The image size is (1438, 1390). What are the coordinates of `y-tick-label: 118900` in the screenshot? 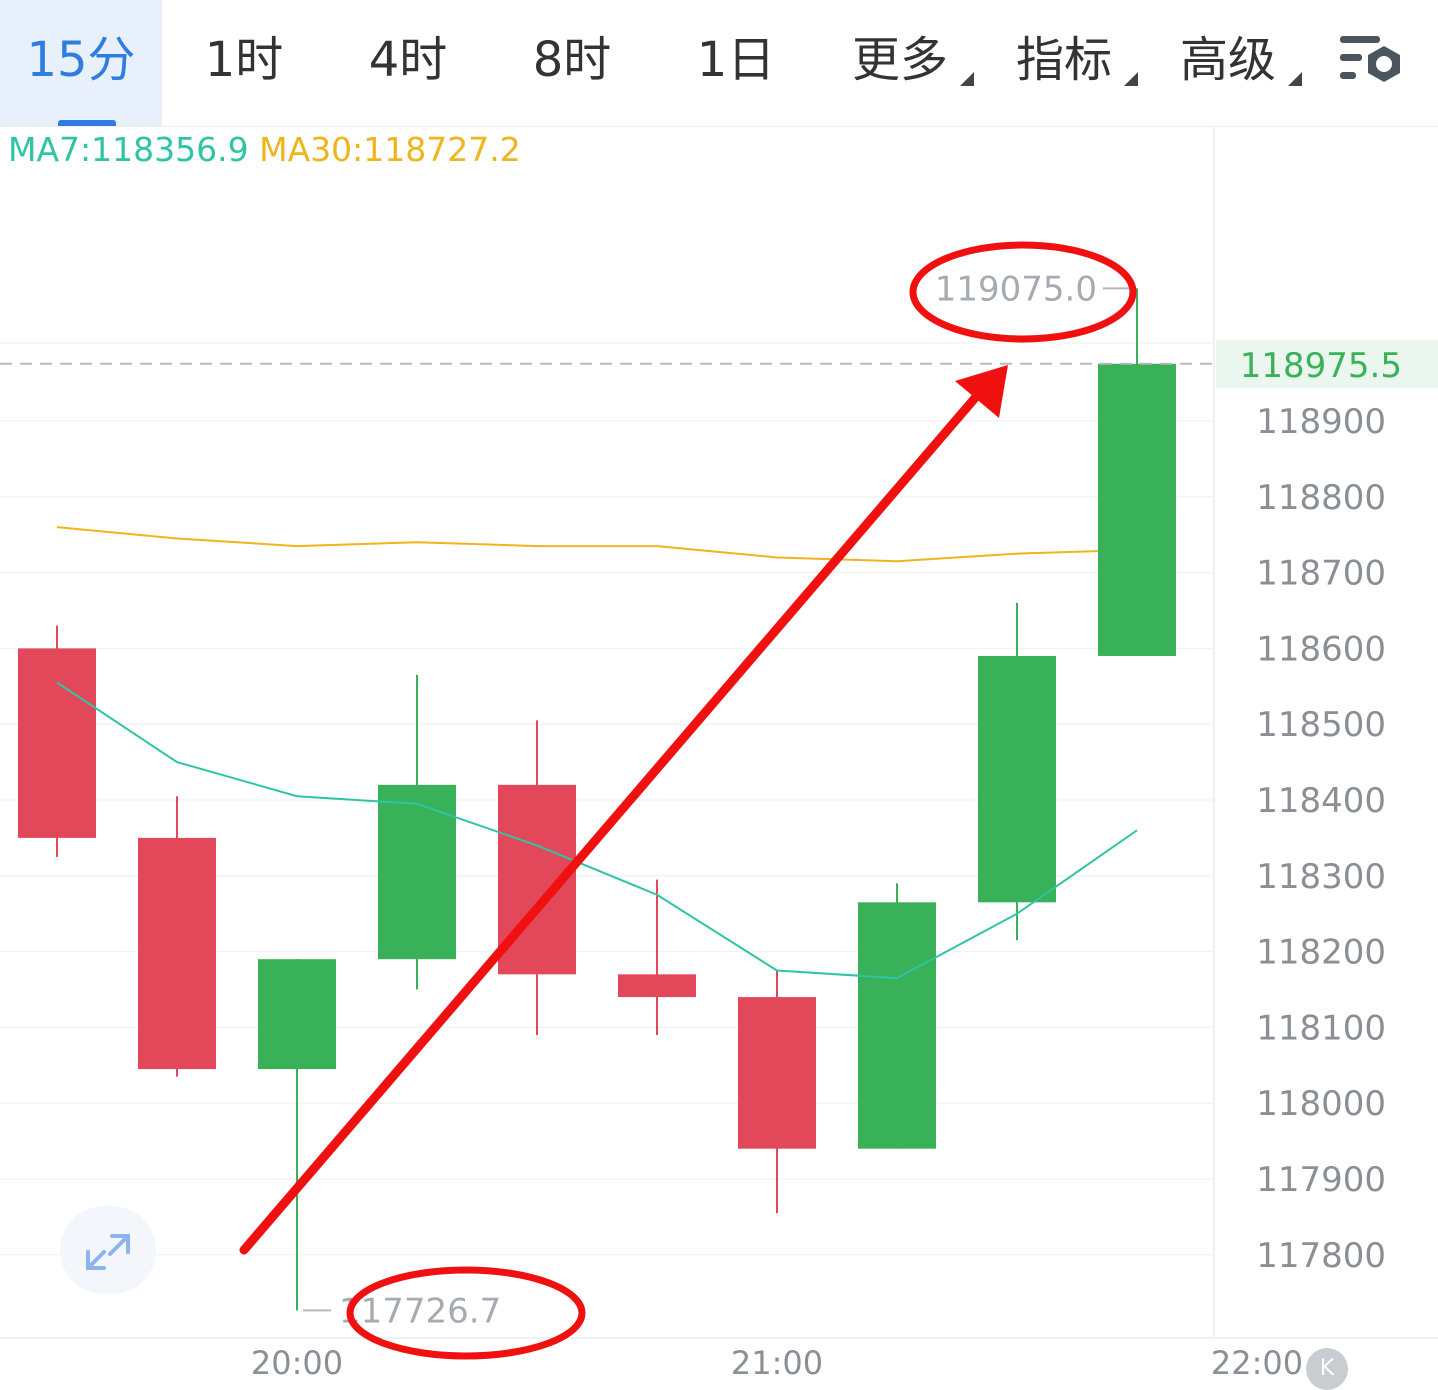 It's located at (1321, 422).